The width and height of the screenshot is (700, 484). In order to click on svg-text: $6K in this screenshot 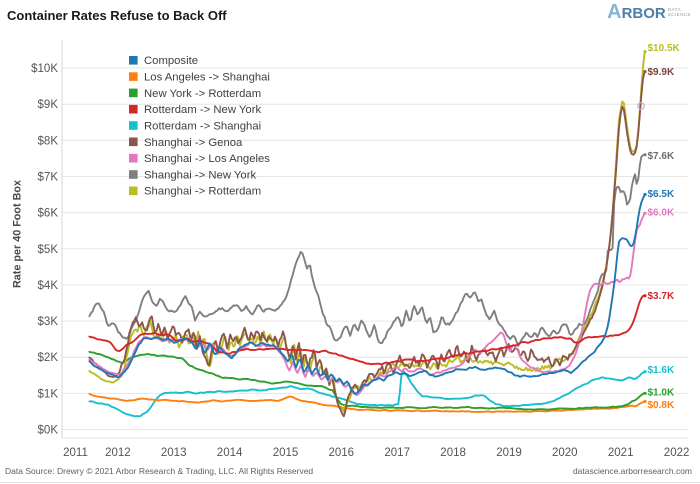, I will do `click(48, 214)`.